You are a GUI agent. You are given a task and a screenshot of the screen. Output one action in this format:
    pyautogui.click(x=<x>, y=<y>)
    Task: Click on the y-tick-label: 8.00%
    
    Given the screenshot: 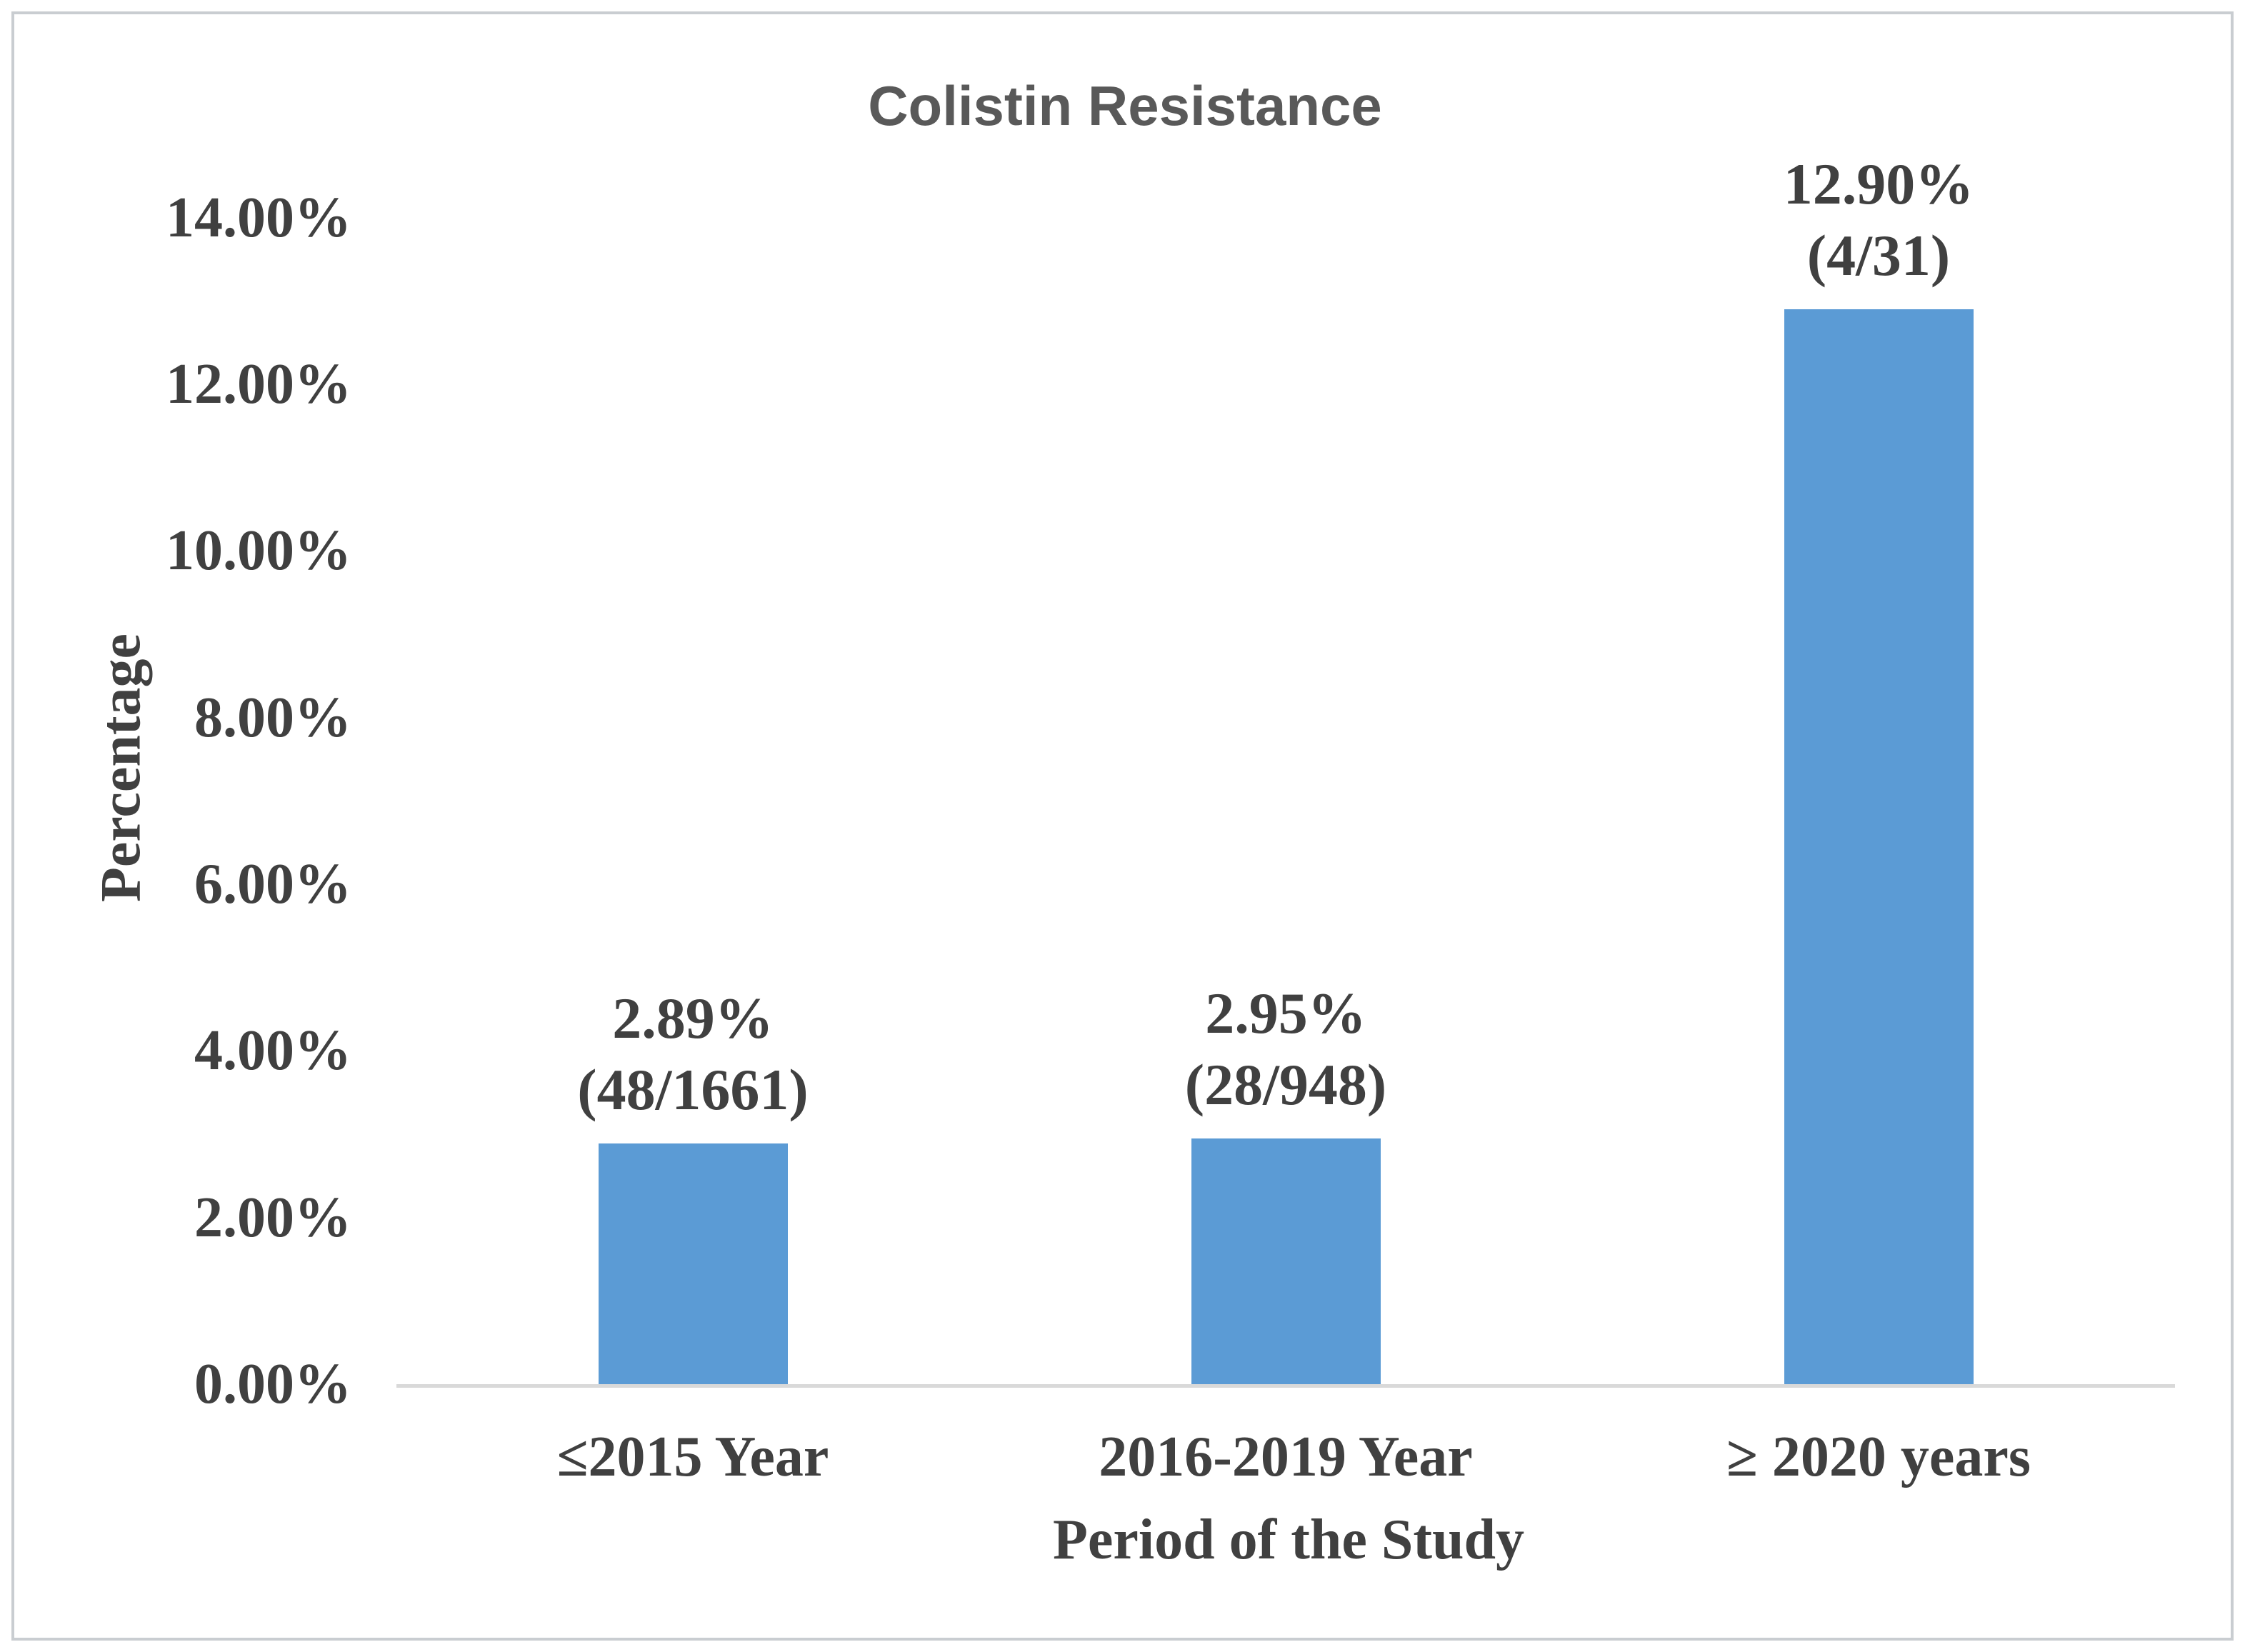 What is the action you would take?
    pyautogui.click(x=272, y=717)
    